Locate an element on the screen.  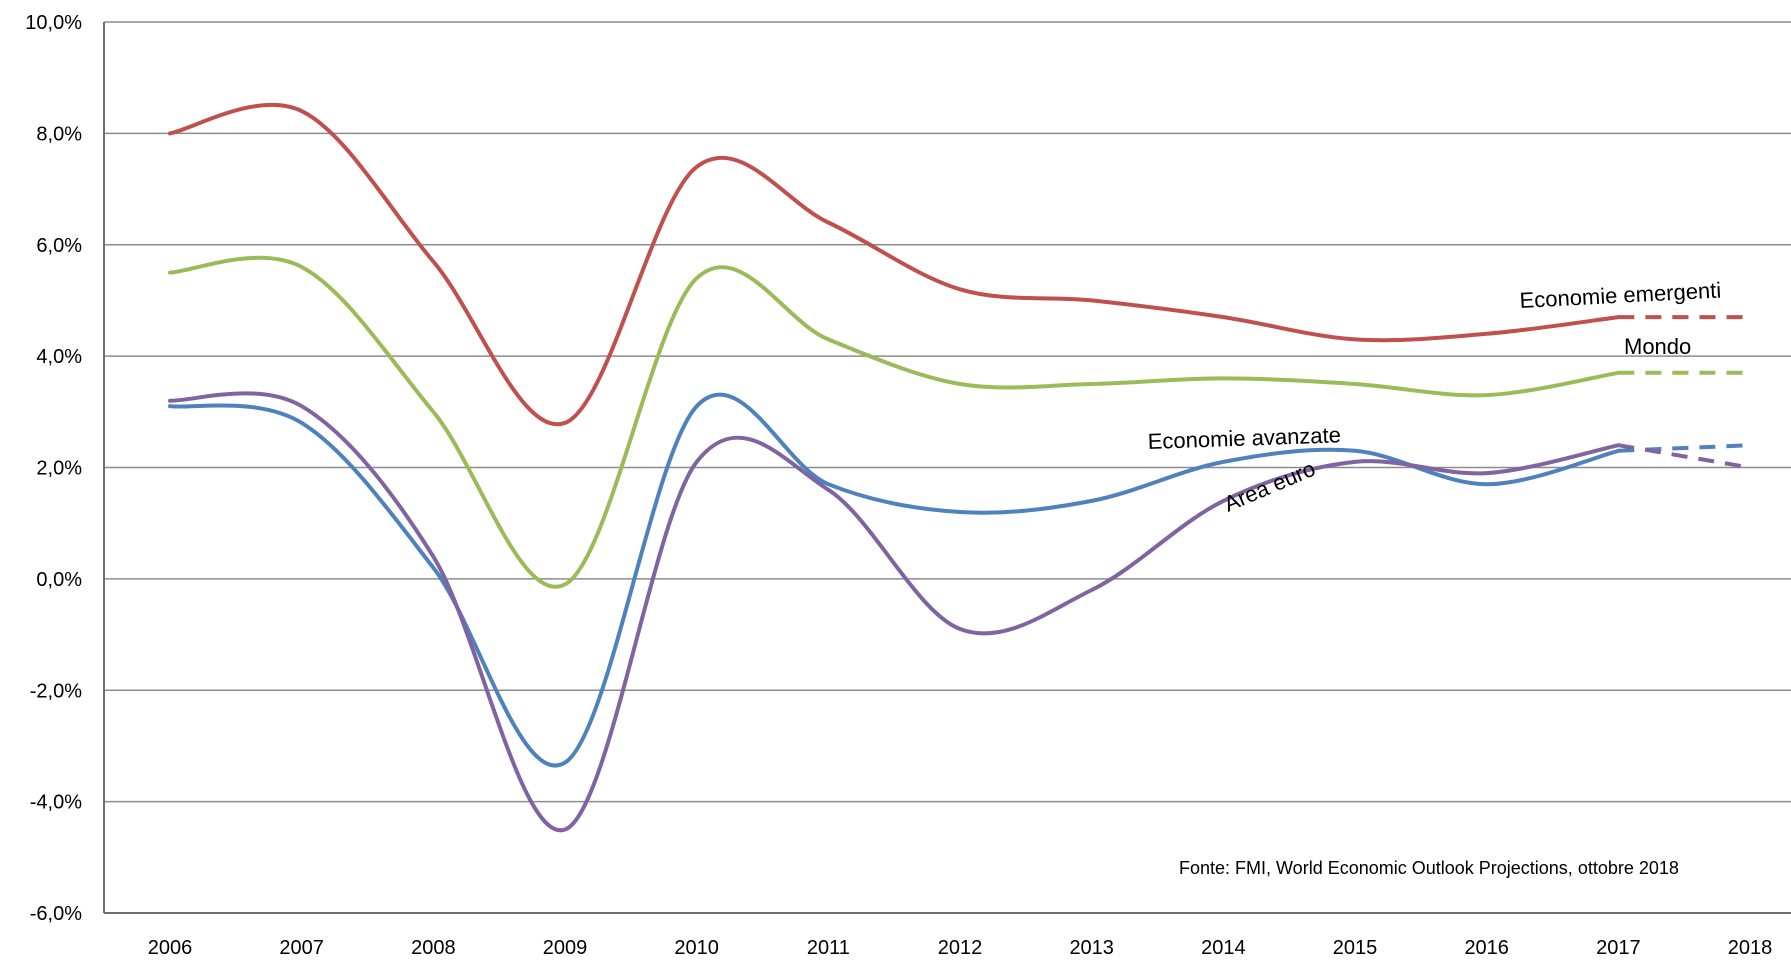
x-tick-label: 2014 is located at coordinates (1223, 948).